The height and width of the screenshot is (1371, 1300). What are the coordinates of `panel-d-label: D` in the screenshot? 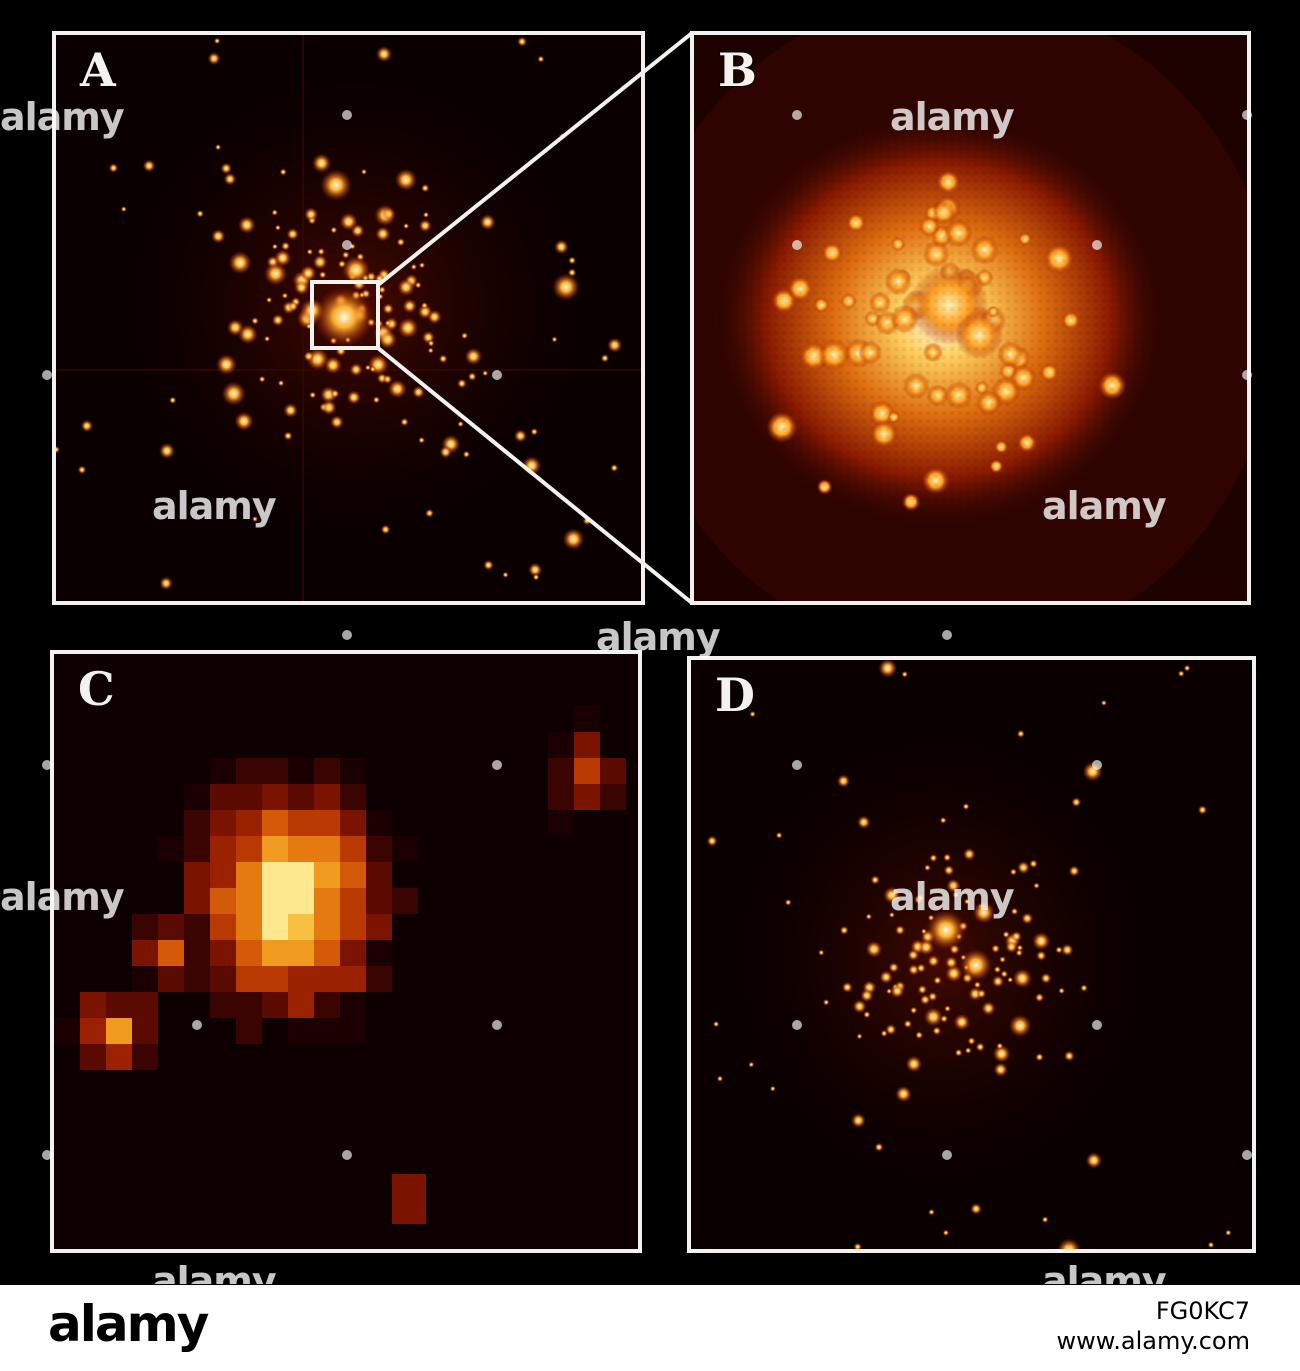 It's located at (735, 695).